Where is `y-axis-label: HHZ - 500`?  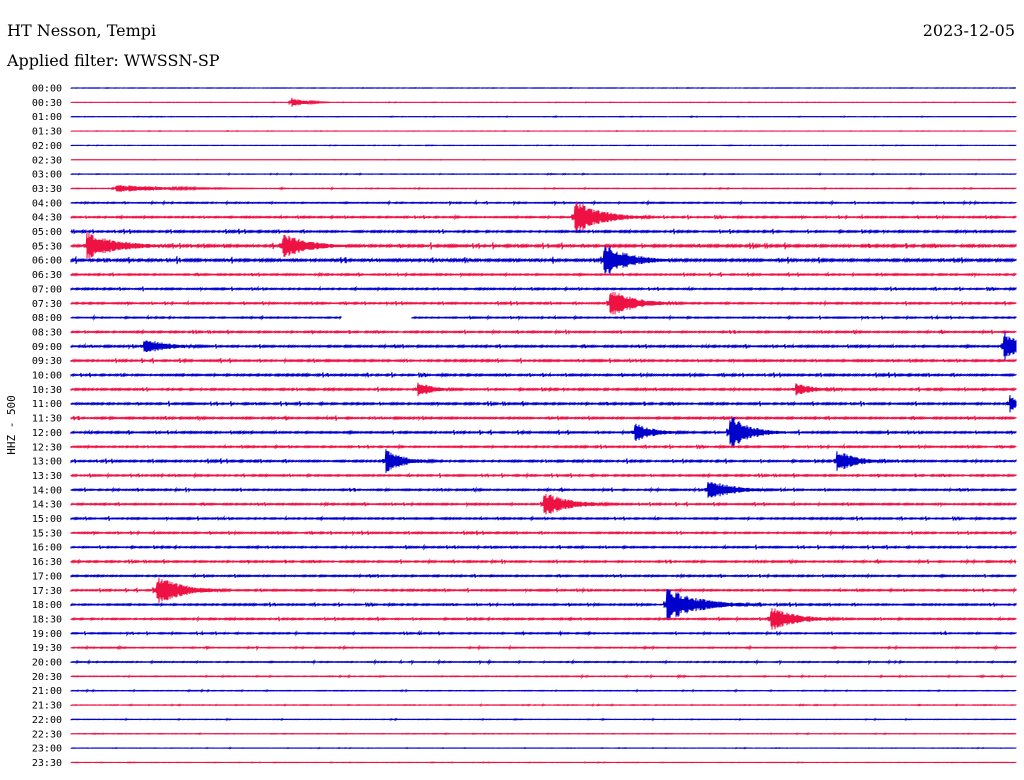
y-axis-label: HHZ - 500 is located at coordinates (11, 425).